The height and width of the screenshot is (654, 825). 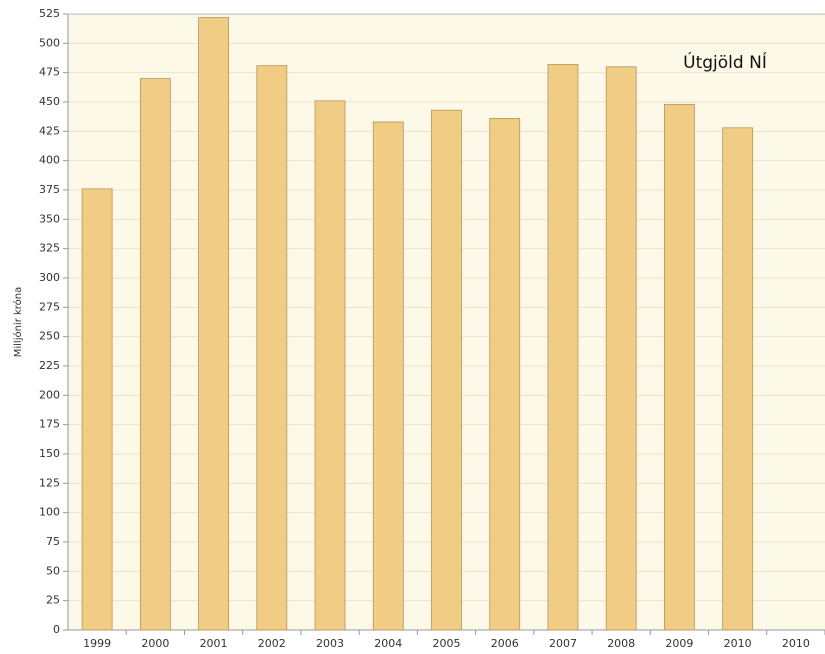 I want to click on x-tick-label: 2009, so click(x=679, y=643).